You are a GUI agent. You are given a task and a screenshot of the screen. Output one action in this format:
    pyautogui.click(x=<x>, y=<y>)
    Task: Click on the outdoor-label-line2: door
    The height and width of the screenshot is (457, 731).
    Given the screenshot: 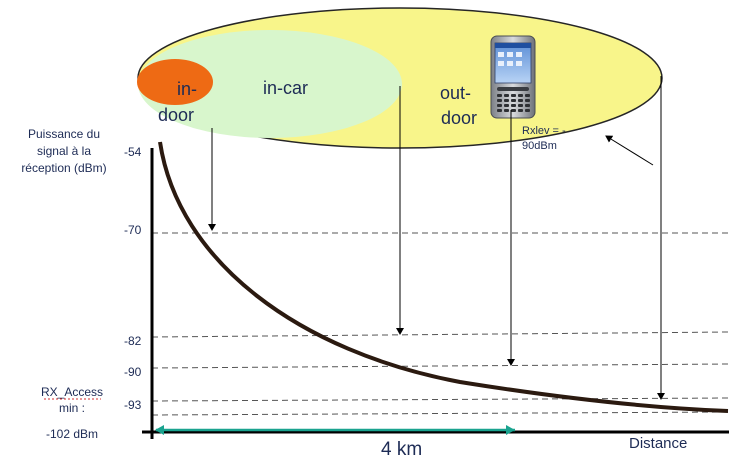 What is the action you would take?
    pyautogui.click(x=459, y=118)
    